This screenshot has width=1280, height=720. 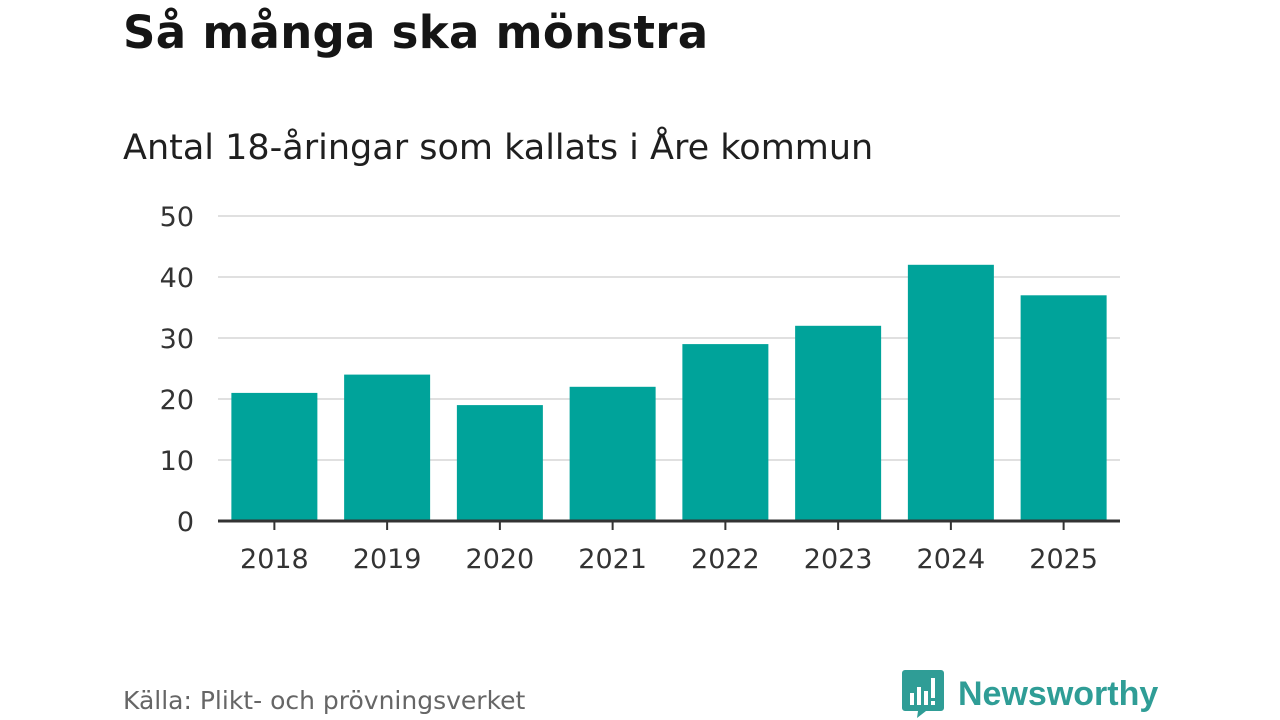 I want to click on y-tick-label: 10, so click(x=177, y=461).